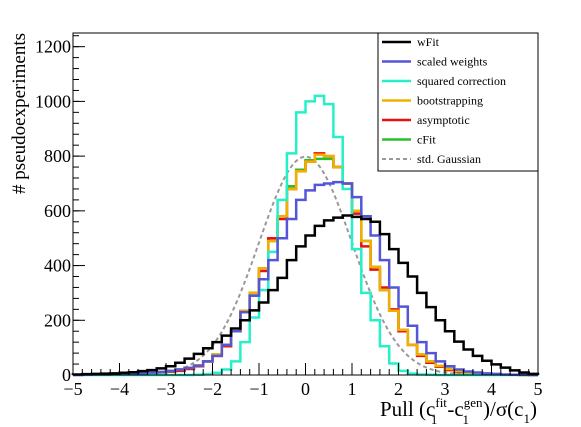  What do you see at coordinates (66, 375) in the screenshot?
I see `y-tick-label: 0` at bounding box center [66, 375].